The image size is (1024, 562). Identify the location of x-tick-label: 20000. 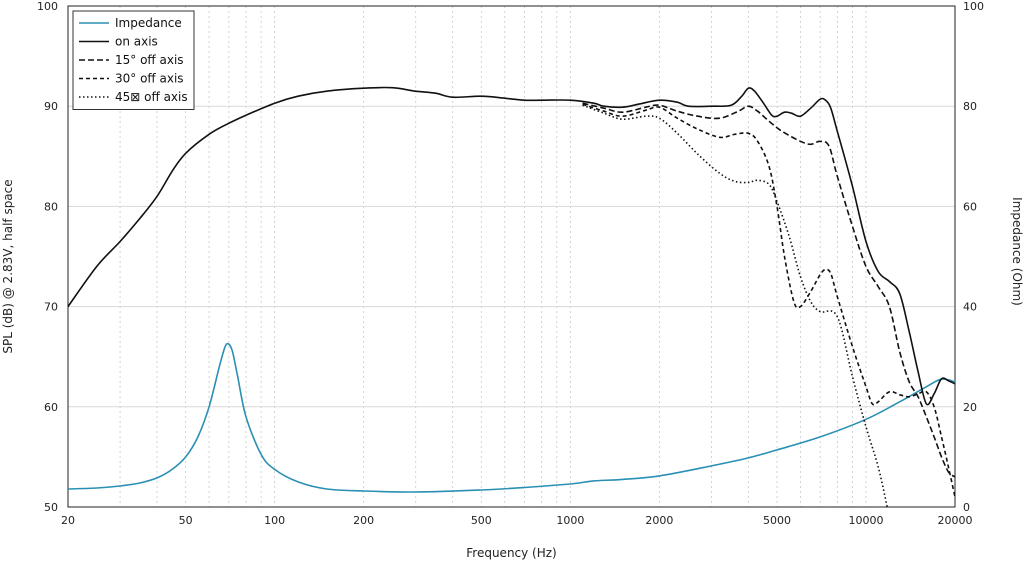
(955, 520).